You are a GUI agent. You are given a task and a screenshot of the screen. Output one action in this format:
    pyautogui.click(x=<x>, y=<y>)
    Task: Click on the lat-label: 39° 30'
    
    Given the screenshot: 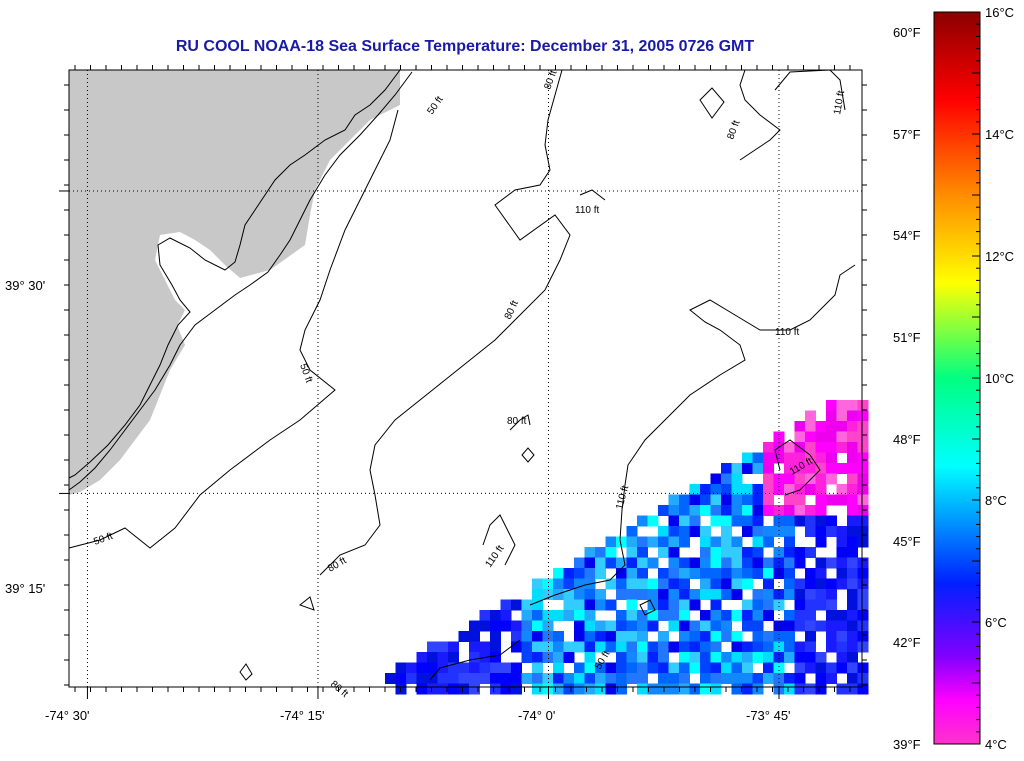 What is the action you would take?
    pyautogui.click(x=25, y=285)
    